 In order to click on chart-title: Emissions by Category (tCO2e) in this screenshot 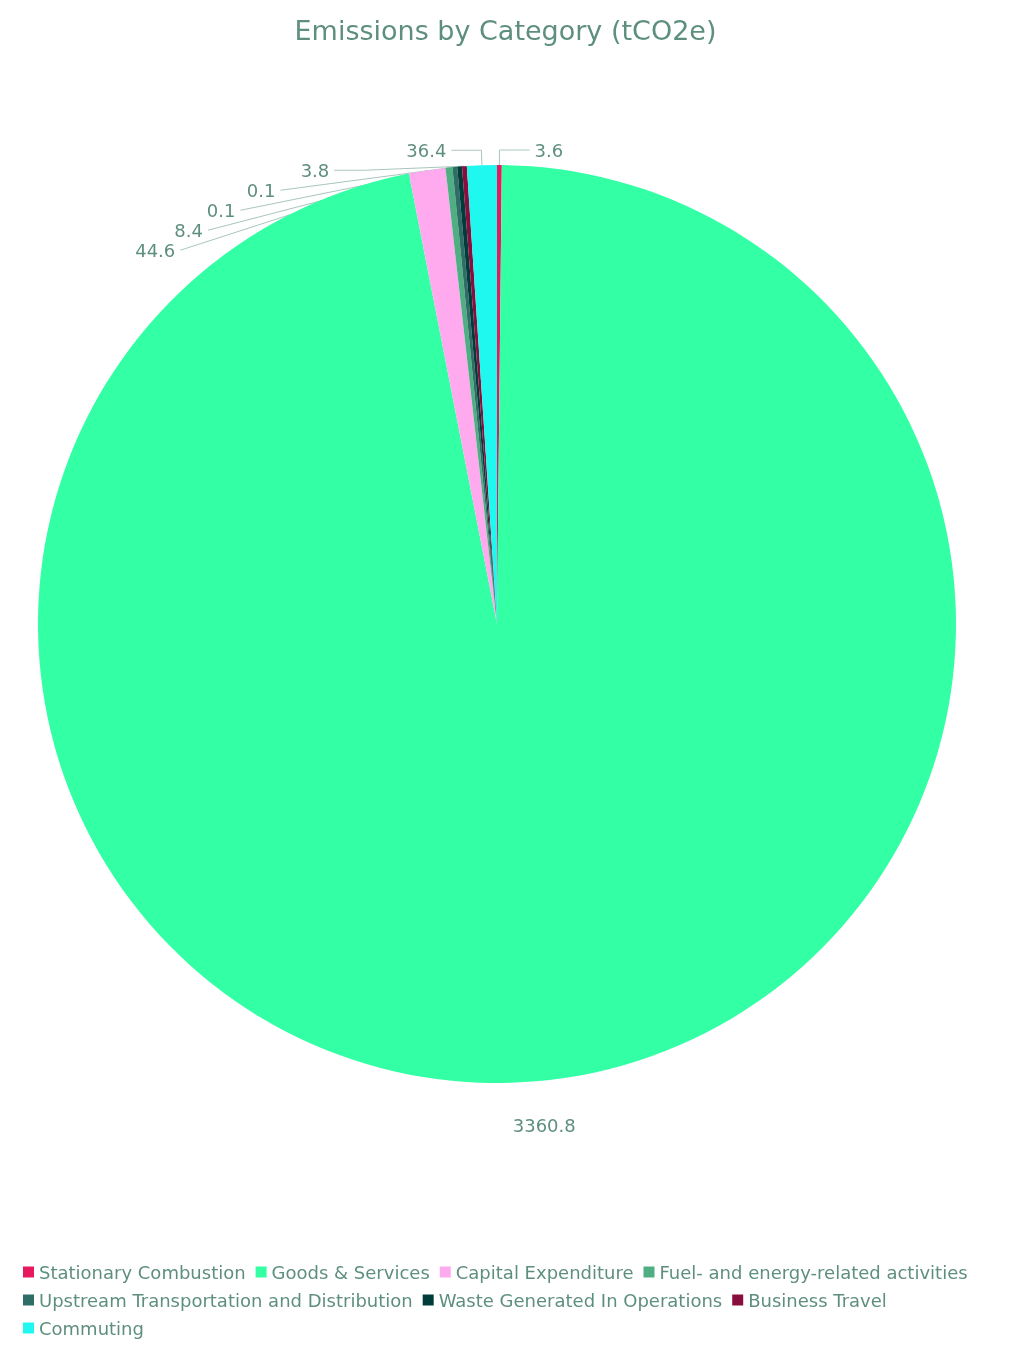, I will do `click(505, 30)`.